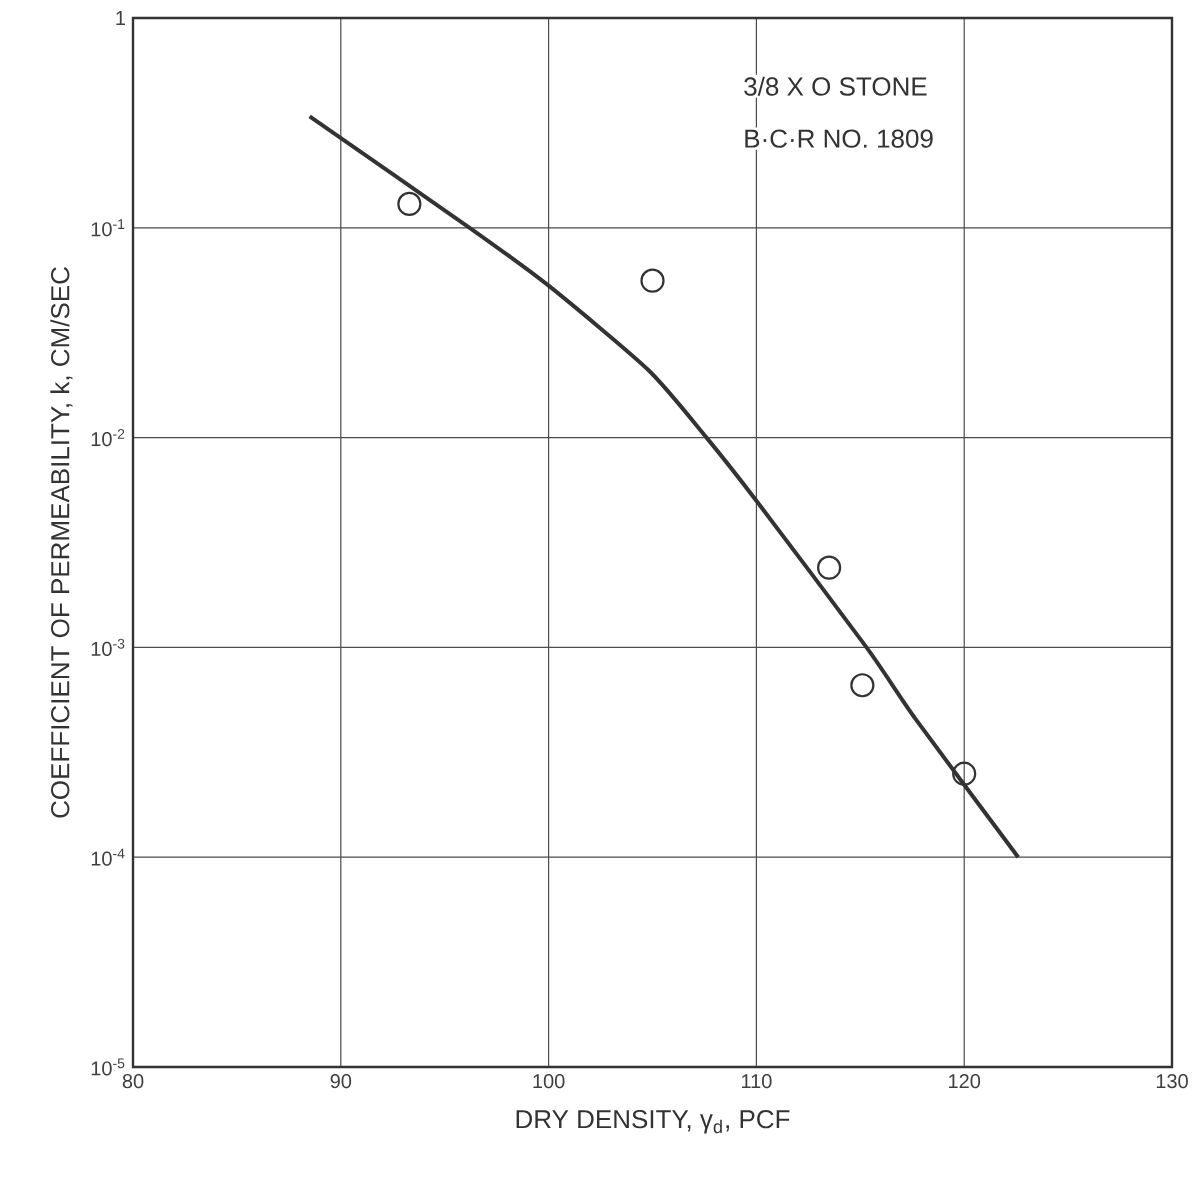  Describe the element at coordinates (61, 542) in the screenshot. I see `y-axis-title: COEFFICIENT OF PERMEABILITY, k, CM/SEC` at that location.